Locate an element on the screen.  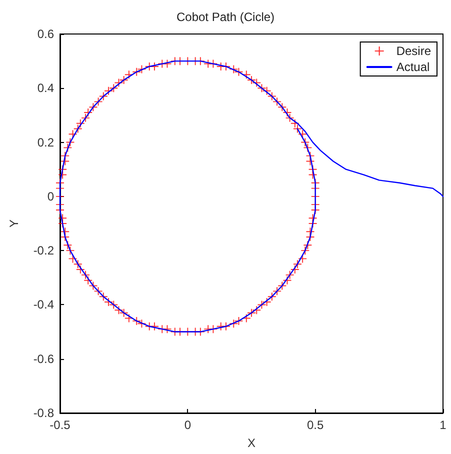
y-axis-title: Y is located at coordinates (14, 223).